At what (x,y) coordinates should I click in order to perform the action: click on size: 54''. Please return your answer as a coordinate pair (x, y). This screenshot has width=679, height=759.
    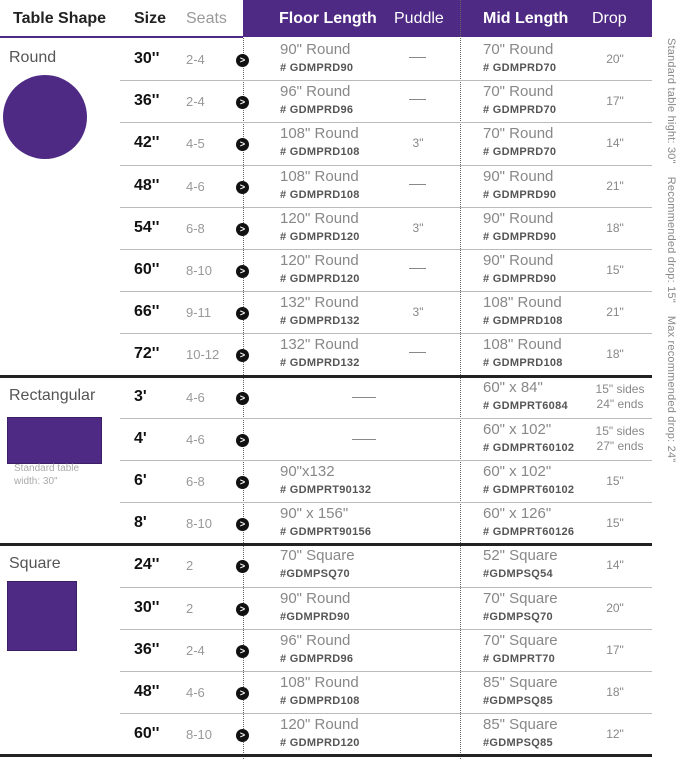
    Looking at the image, I should click on (147, 227).